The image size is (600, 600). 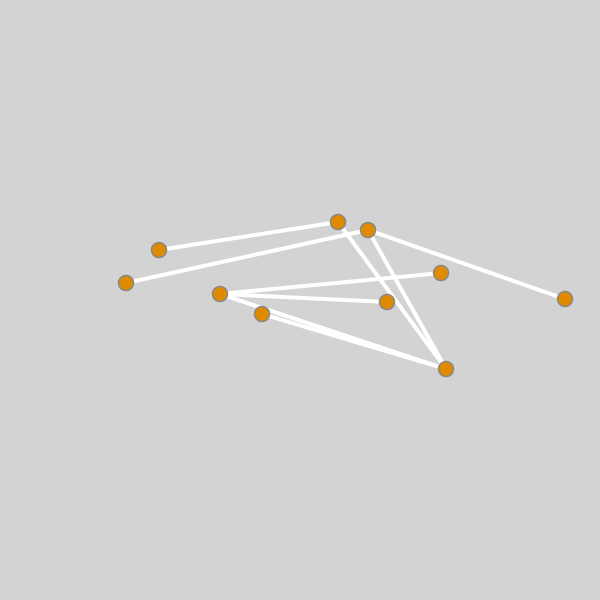 I want to click on node-n4, so click(x=368, y=230).